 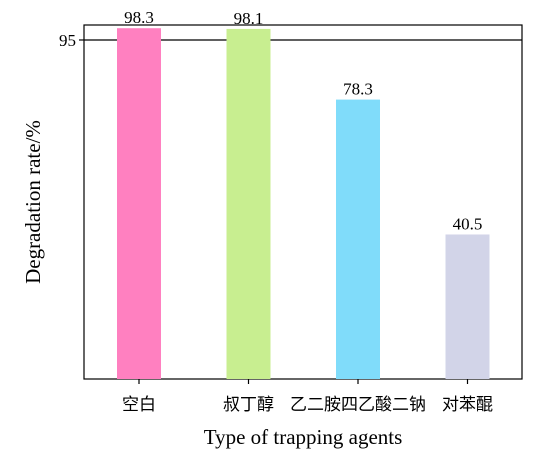 What do you see at coordinates (139, 405) in the screenshot?
I see `category-label: 空白` at bounding box center [139, 405].